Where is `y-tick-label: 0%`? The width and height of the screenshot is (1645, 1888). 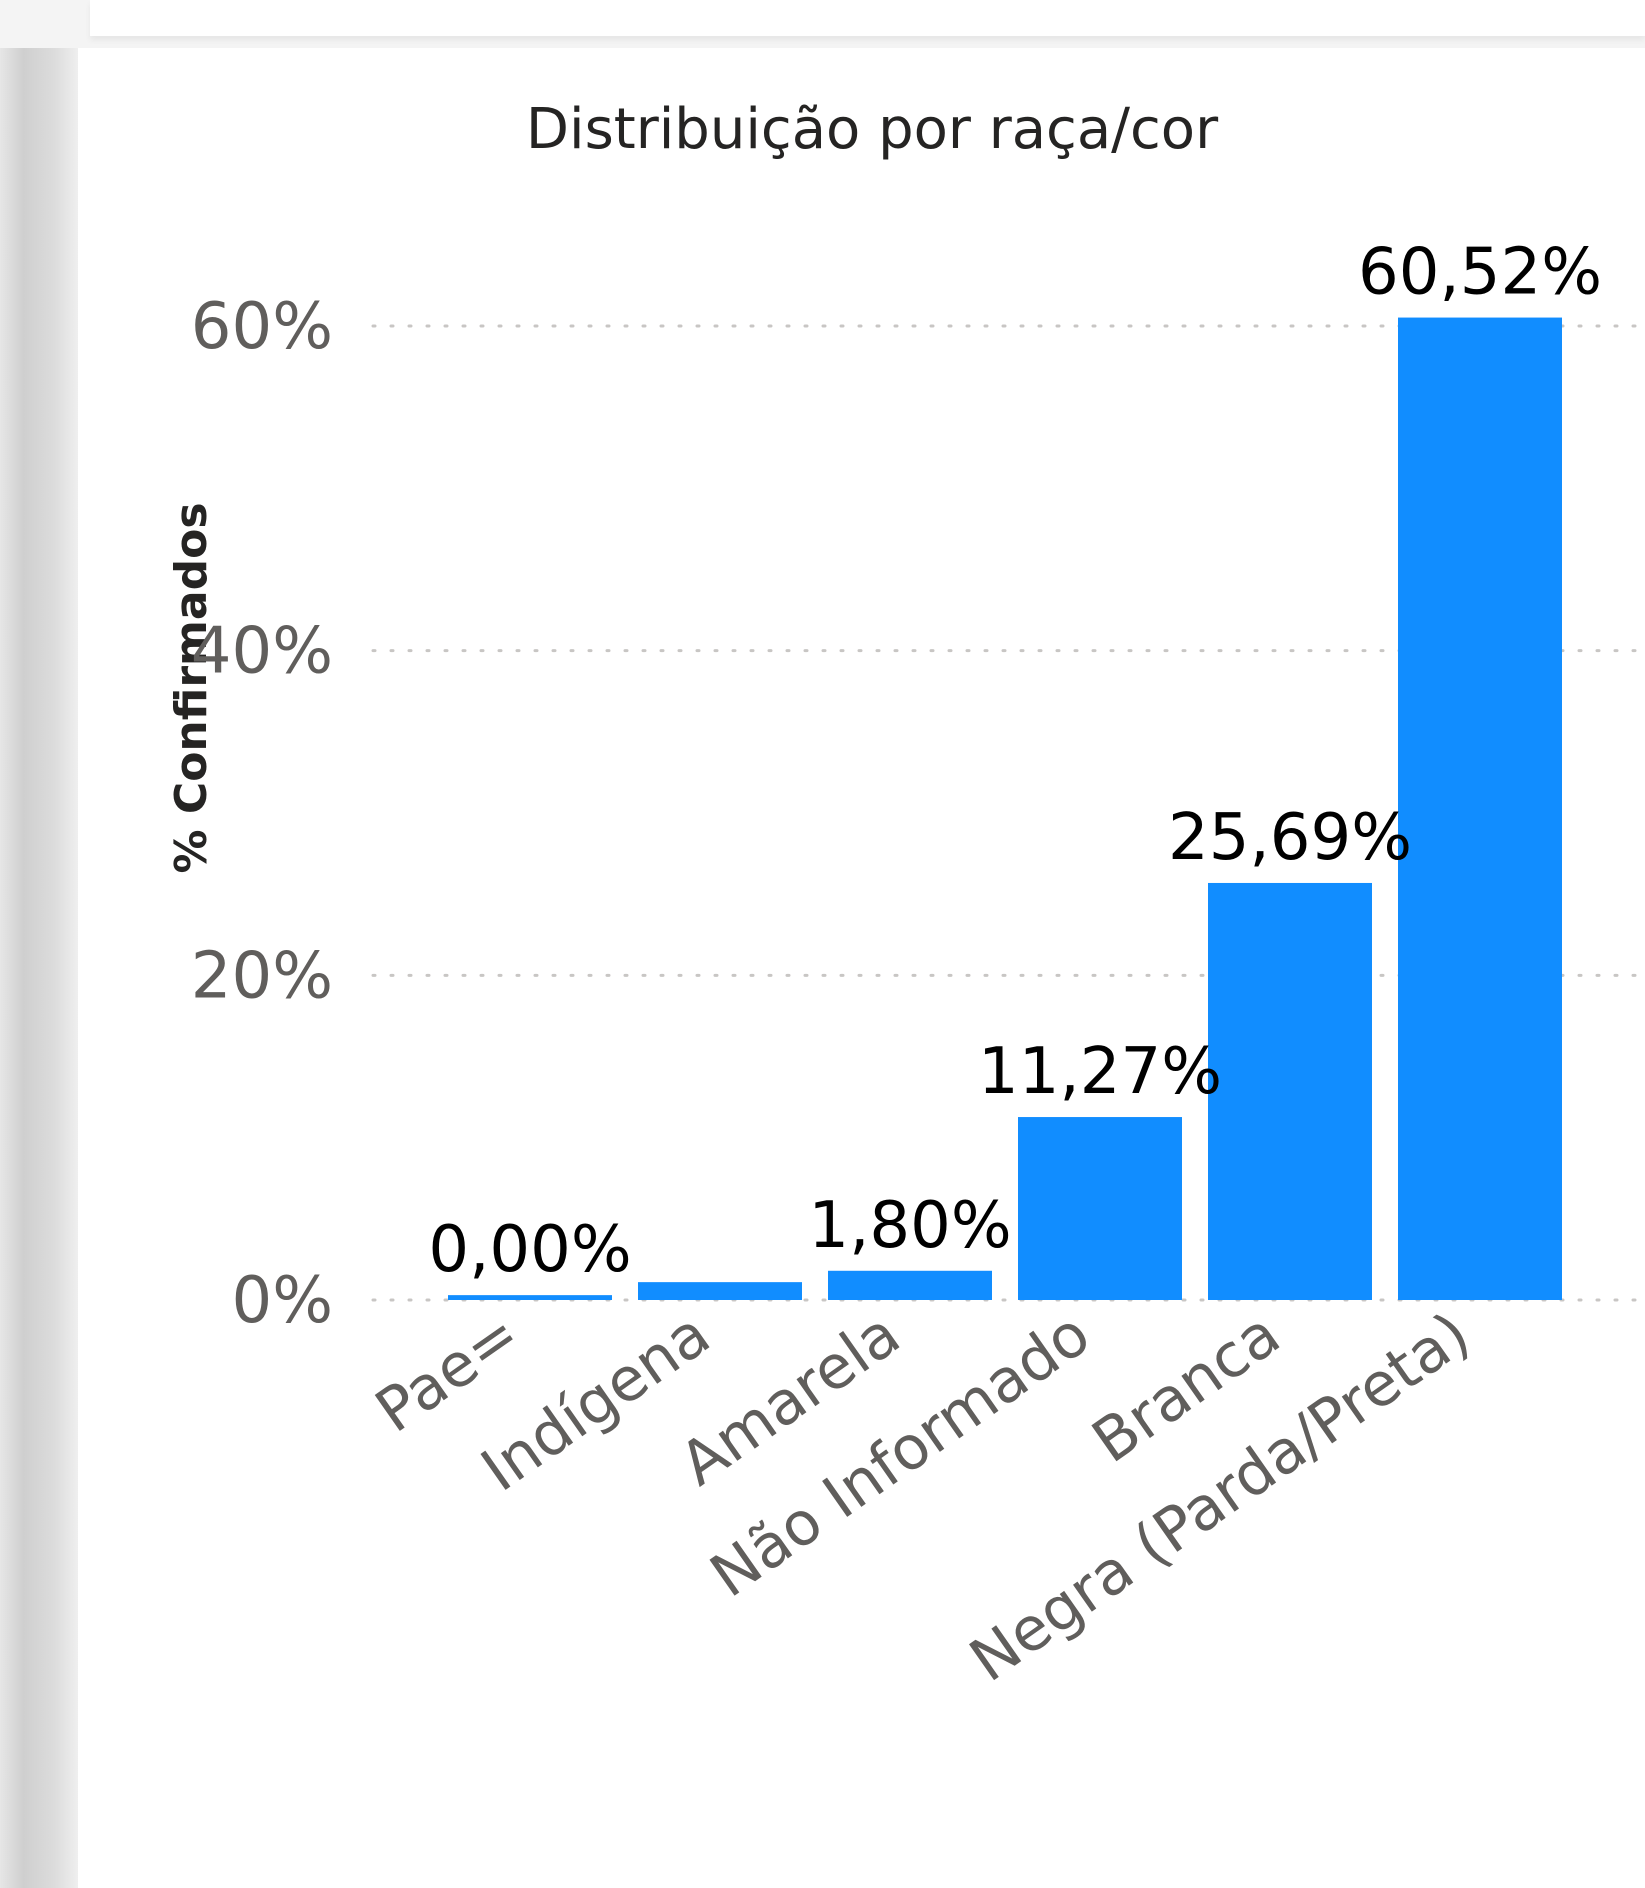 y-tick-label: 0% is located at coordinates (282, 1301).